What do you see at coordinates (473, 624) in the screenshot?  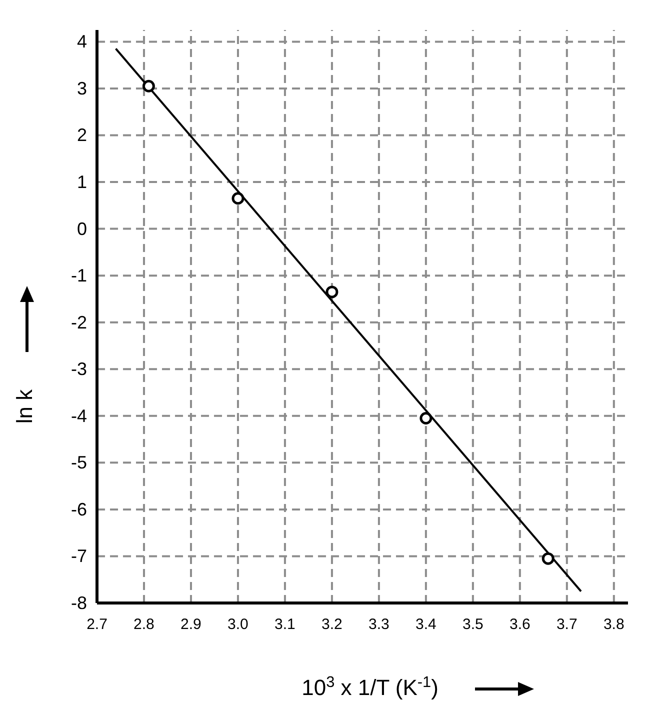 I see `x-tick-label: 3.5` at bounding box center [473, 624].